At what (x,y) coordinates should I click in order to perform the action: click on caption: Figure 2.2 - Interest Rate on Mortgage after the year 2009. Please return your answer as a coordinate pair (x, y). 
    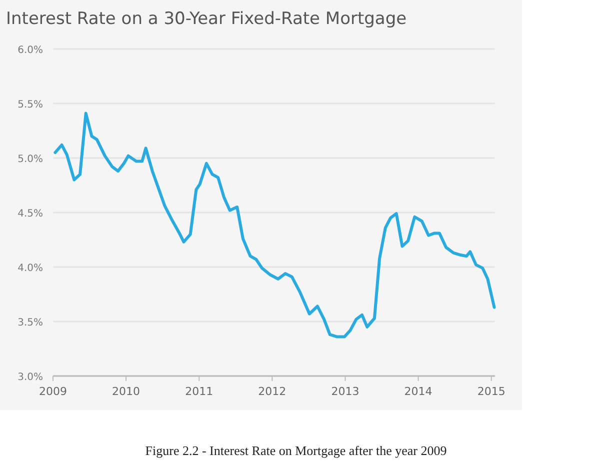
    Looking at the image, I should click on (296, 450).